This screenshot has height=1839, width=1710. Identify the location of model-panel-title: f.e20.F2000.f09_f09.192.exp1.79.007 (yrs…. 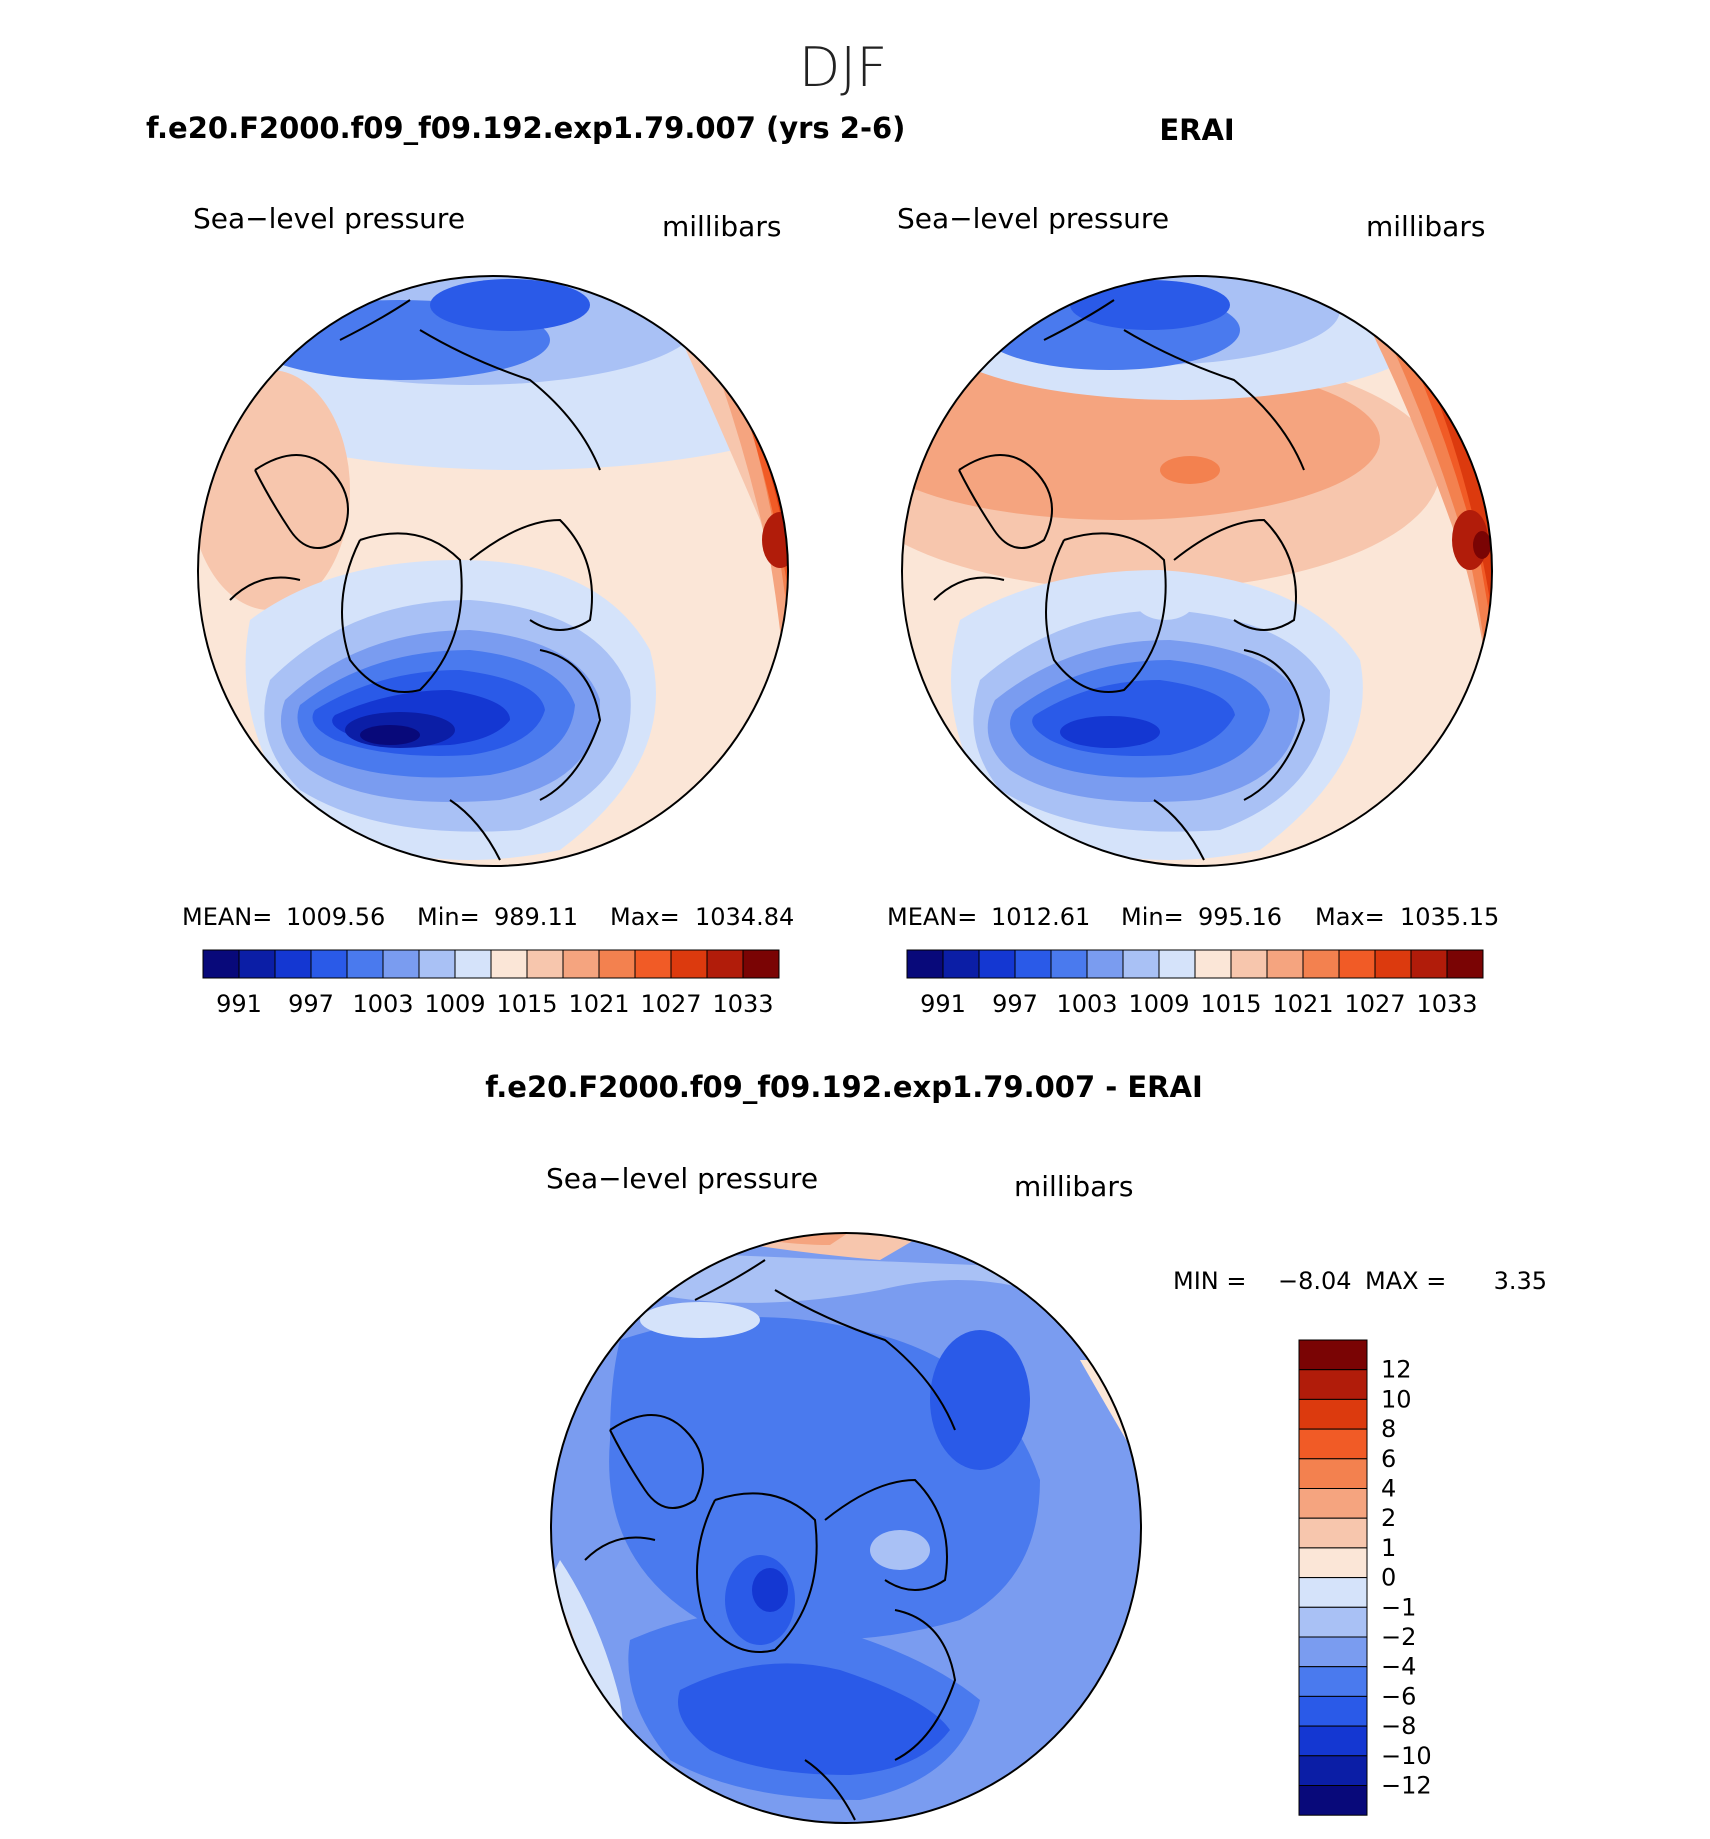
(525, 128).